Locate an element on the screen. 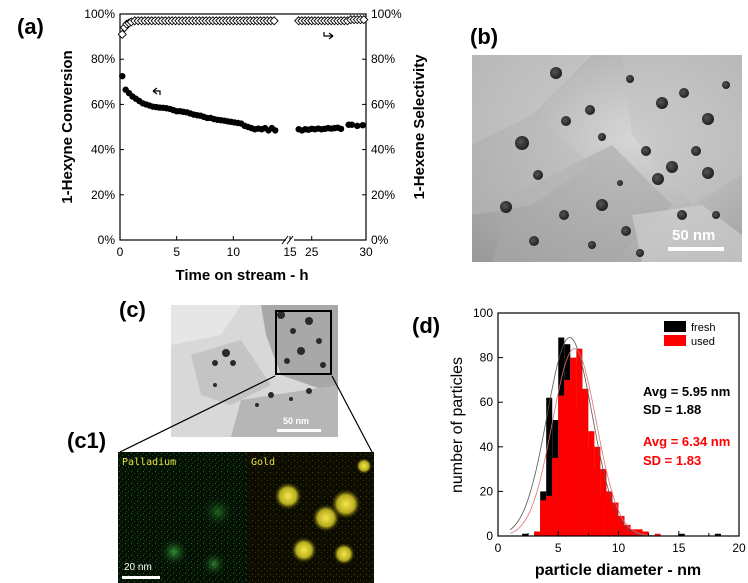 Image resolution: width=748 pixels, height=583 pixels. chart-a-x-tick-label: 10 is located at coordinates (234, 252).